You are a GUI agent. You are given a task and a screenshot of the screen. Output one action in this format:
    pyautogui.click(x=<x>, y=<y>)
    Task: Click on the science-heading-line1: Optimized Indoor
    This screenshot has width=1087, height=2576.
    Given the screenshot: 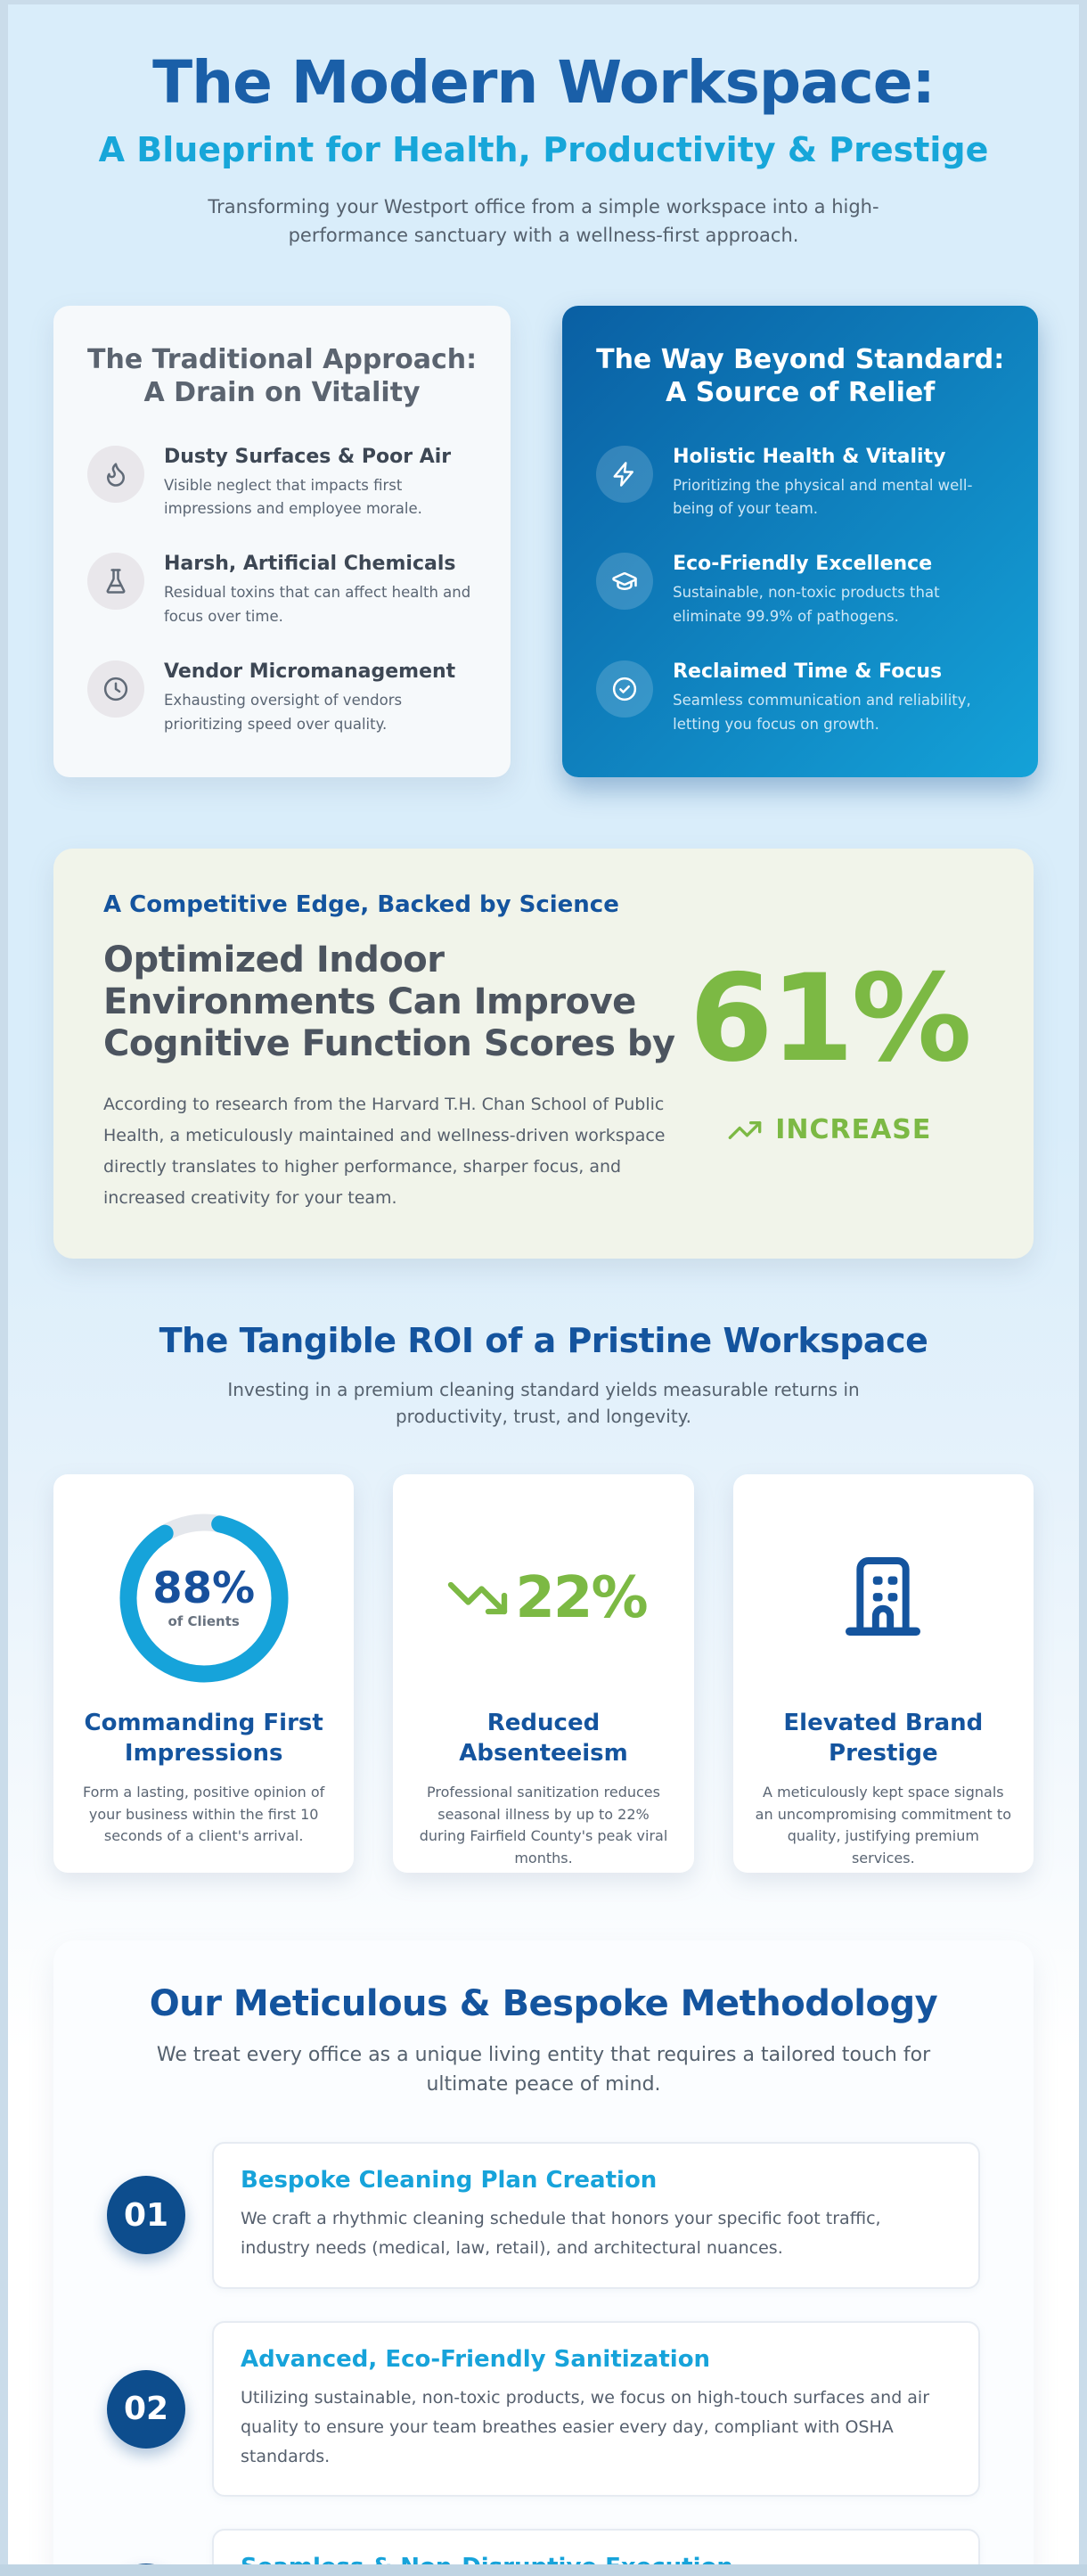 What is the action you would take?
    pyautogui.click(x=274, y=960)
    